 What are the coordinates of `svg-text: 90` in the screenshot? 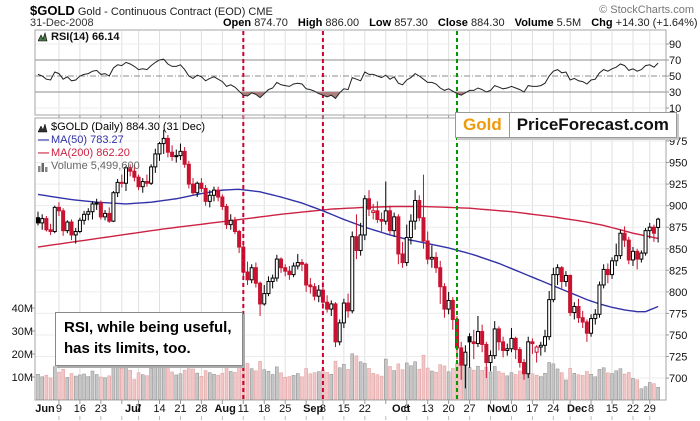 It's located at (675, 45).